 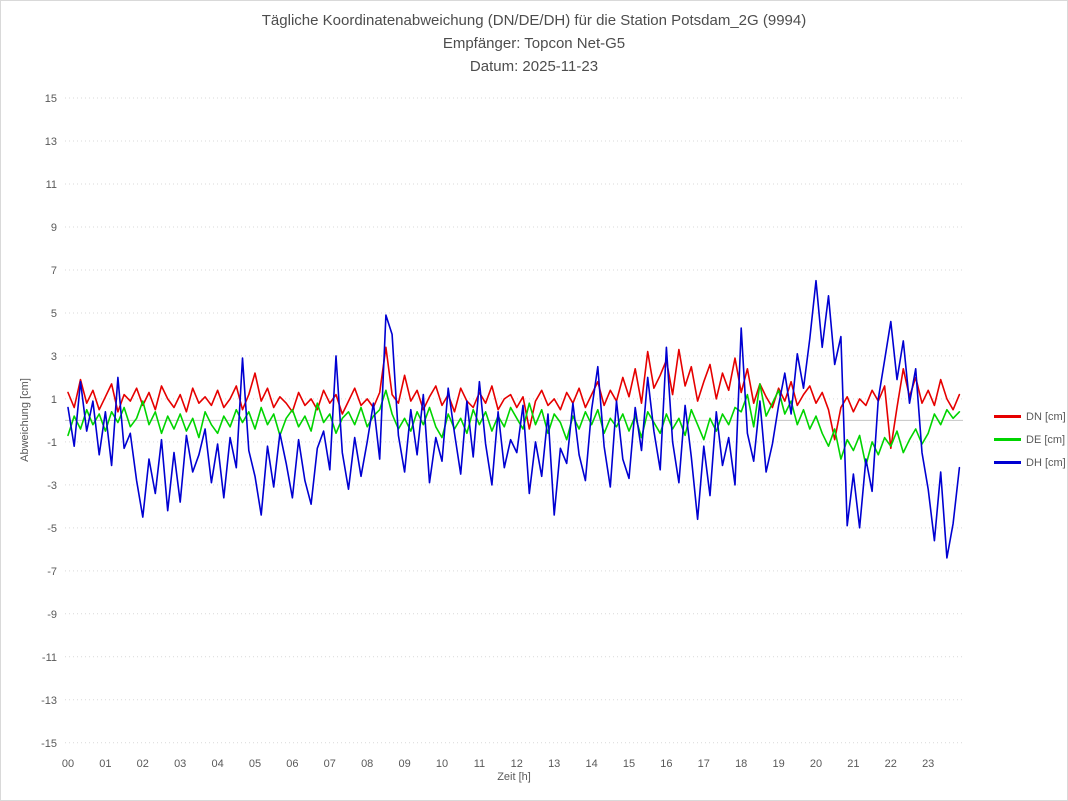 What do you see at coordinates (68, 764) in the screenshot?
I see `x-tick-label: 00` at bounding box center [68, 764].